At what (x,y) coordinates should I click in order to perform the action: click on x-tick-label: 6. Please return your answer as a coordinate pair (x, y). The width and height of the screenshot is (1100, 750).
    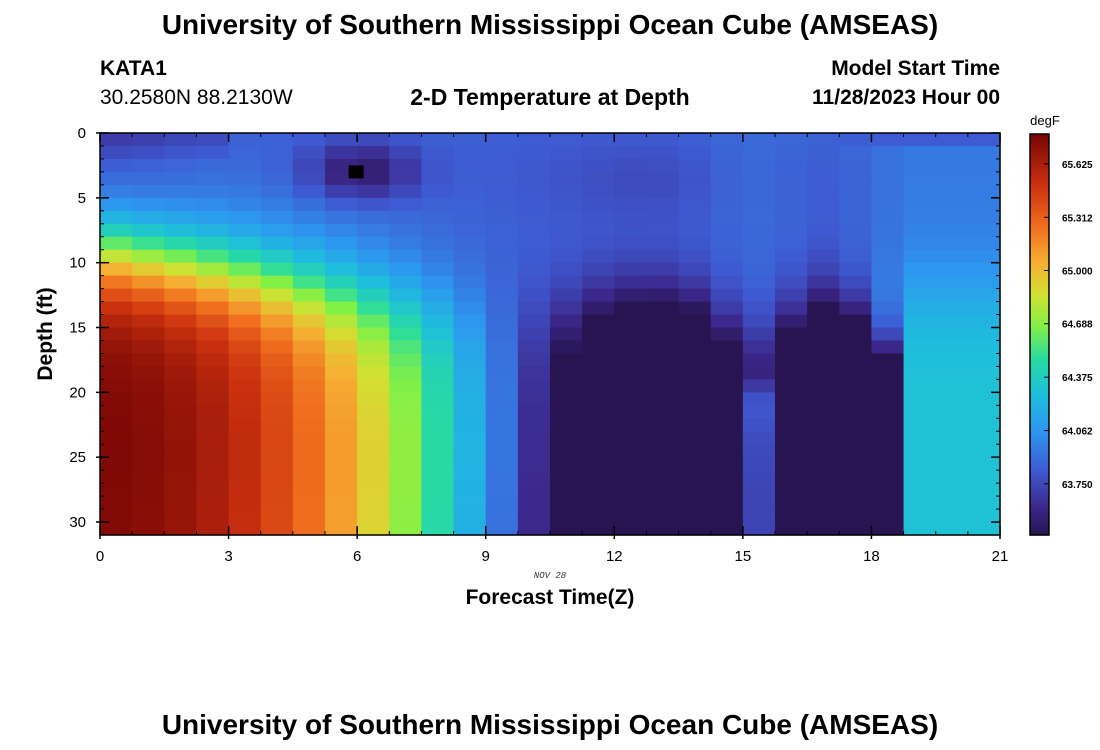
    Looking at the image, I should click on (357, 556).